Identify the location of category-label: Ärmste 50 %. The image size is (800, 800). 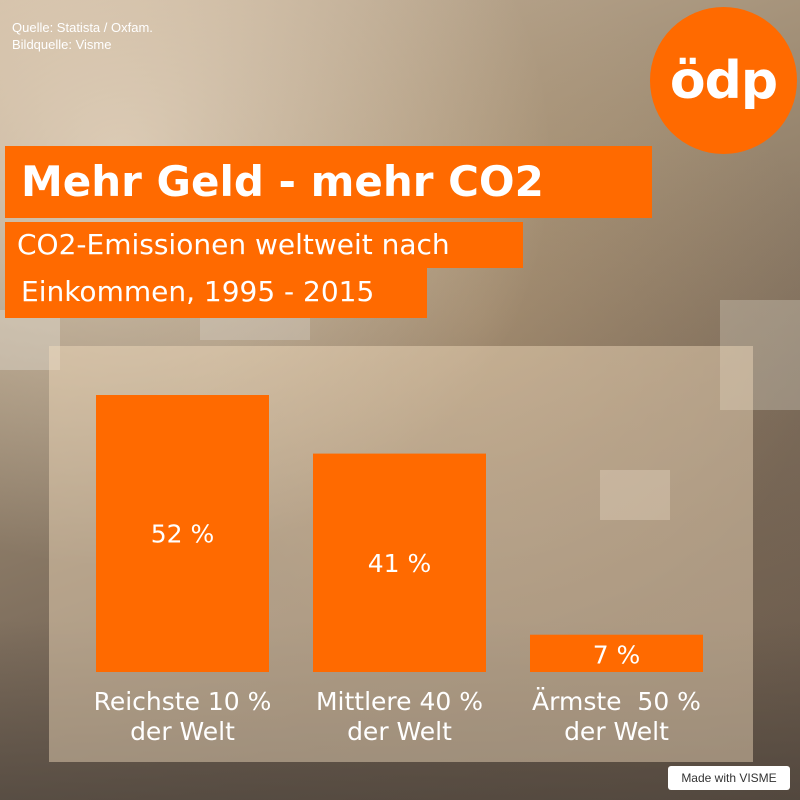
(616, 701).